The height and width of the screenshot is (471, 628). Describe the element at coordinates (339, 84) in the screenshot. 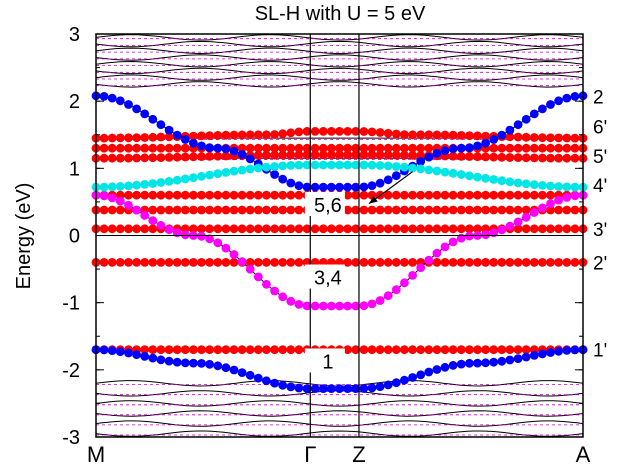

I see `band-line` at that location.